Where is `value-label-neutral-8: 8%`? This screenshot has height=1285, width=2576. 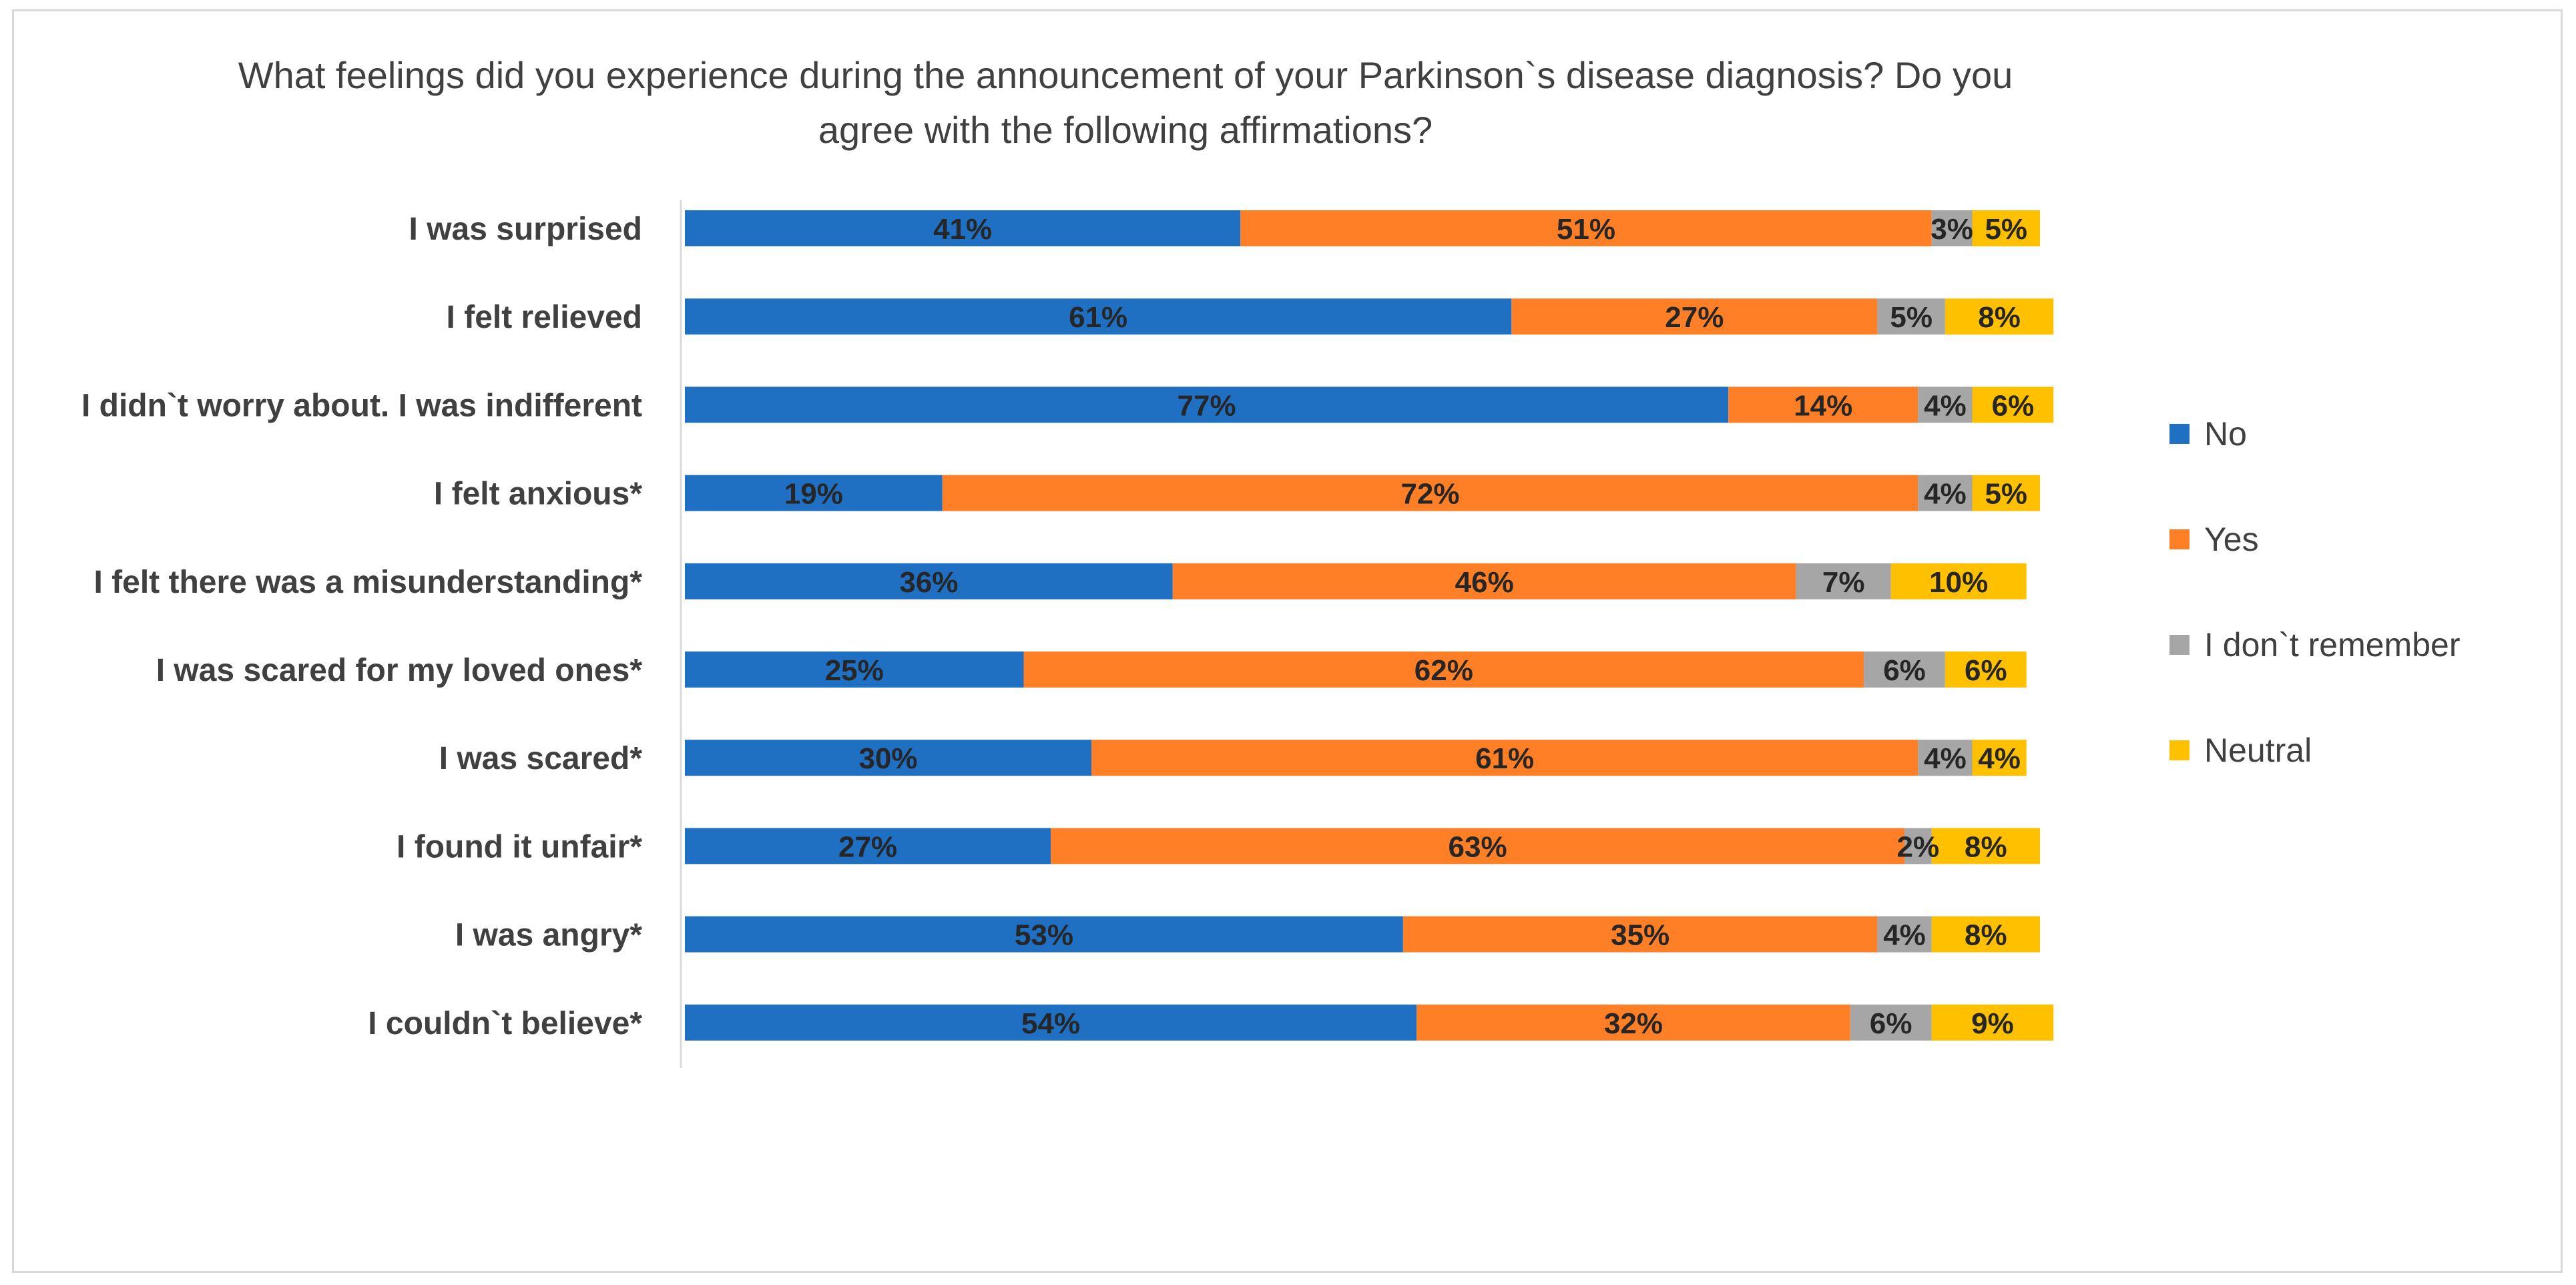 value-label-neutral-8: 8% is located at coordinates (1986, 847).